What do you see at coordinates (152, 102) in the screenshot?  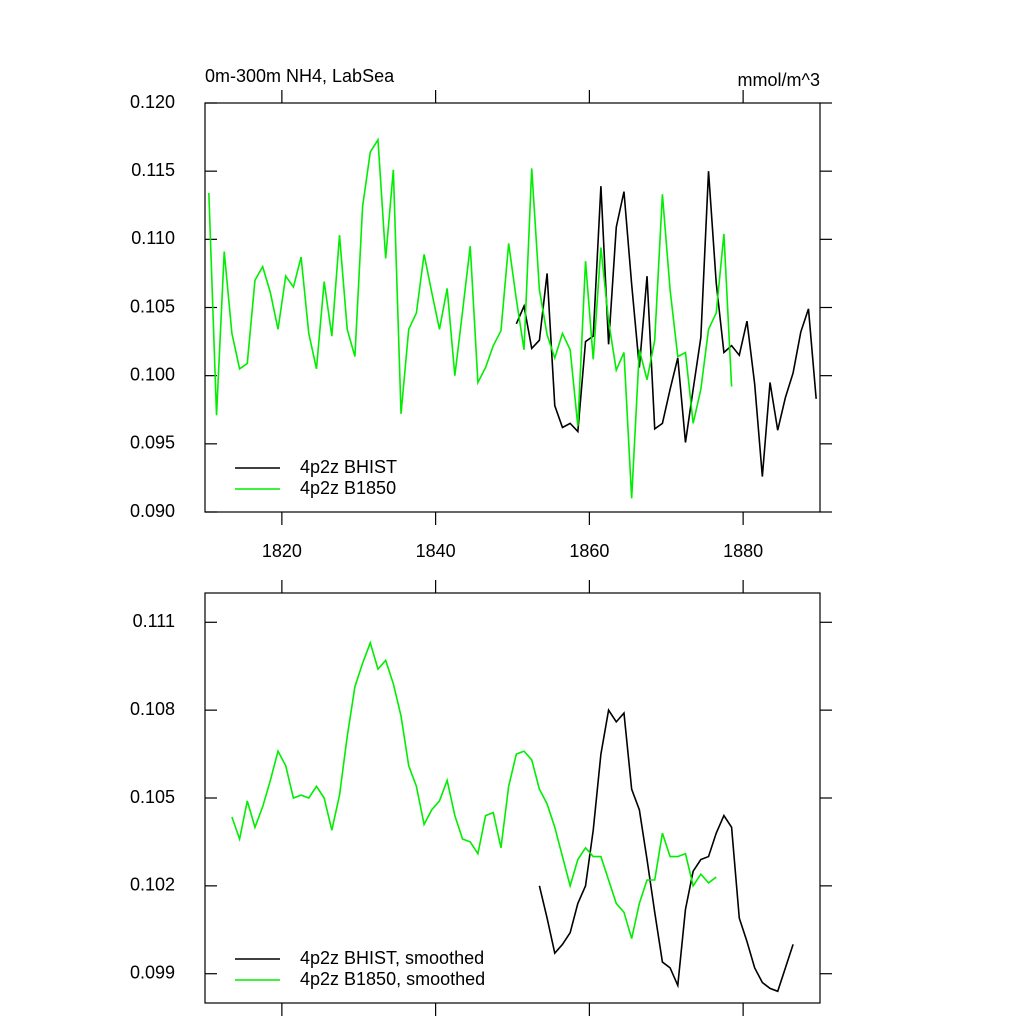 I see `y-tick-label: 0.120` at bounding box center [152, 102].